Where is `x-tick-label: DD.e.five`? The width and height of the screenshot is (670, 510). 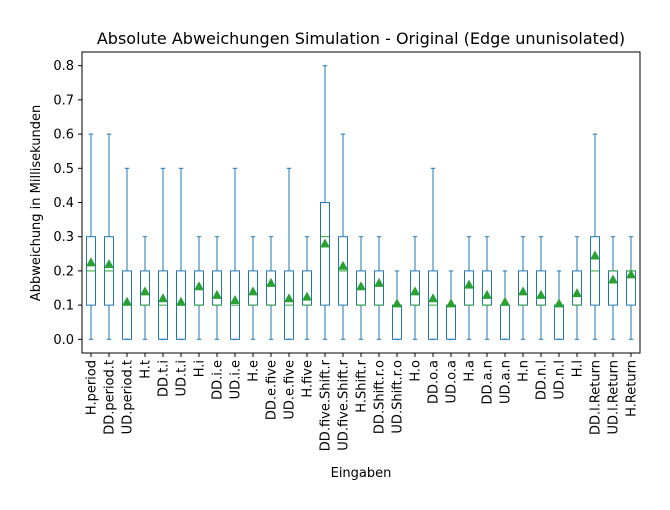
x-tick-label: DD.e.five is located at coordinates (272, 390).